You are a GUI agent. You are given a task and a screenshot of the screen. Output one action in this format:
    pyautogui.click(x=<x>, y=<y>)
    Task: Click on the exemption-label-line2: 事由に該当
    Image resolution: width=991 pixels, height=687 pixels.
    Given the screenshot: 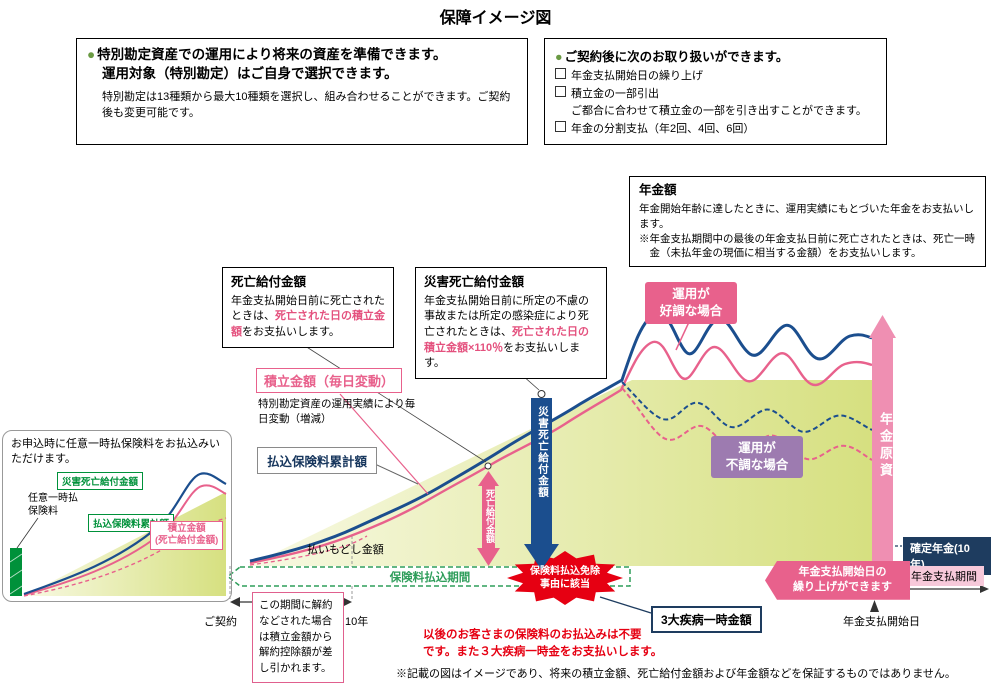 What is the action you would take?
    pyautogui.click(x=565, y=584)
    